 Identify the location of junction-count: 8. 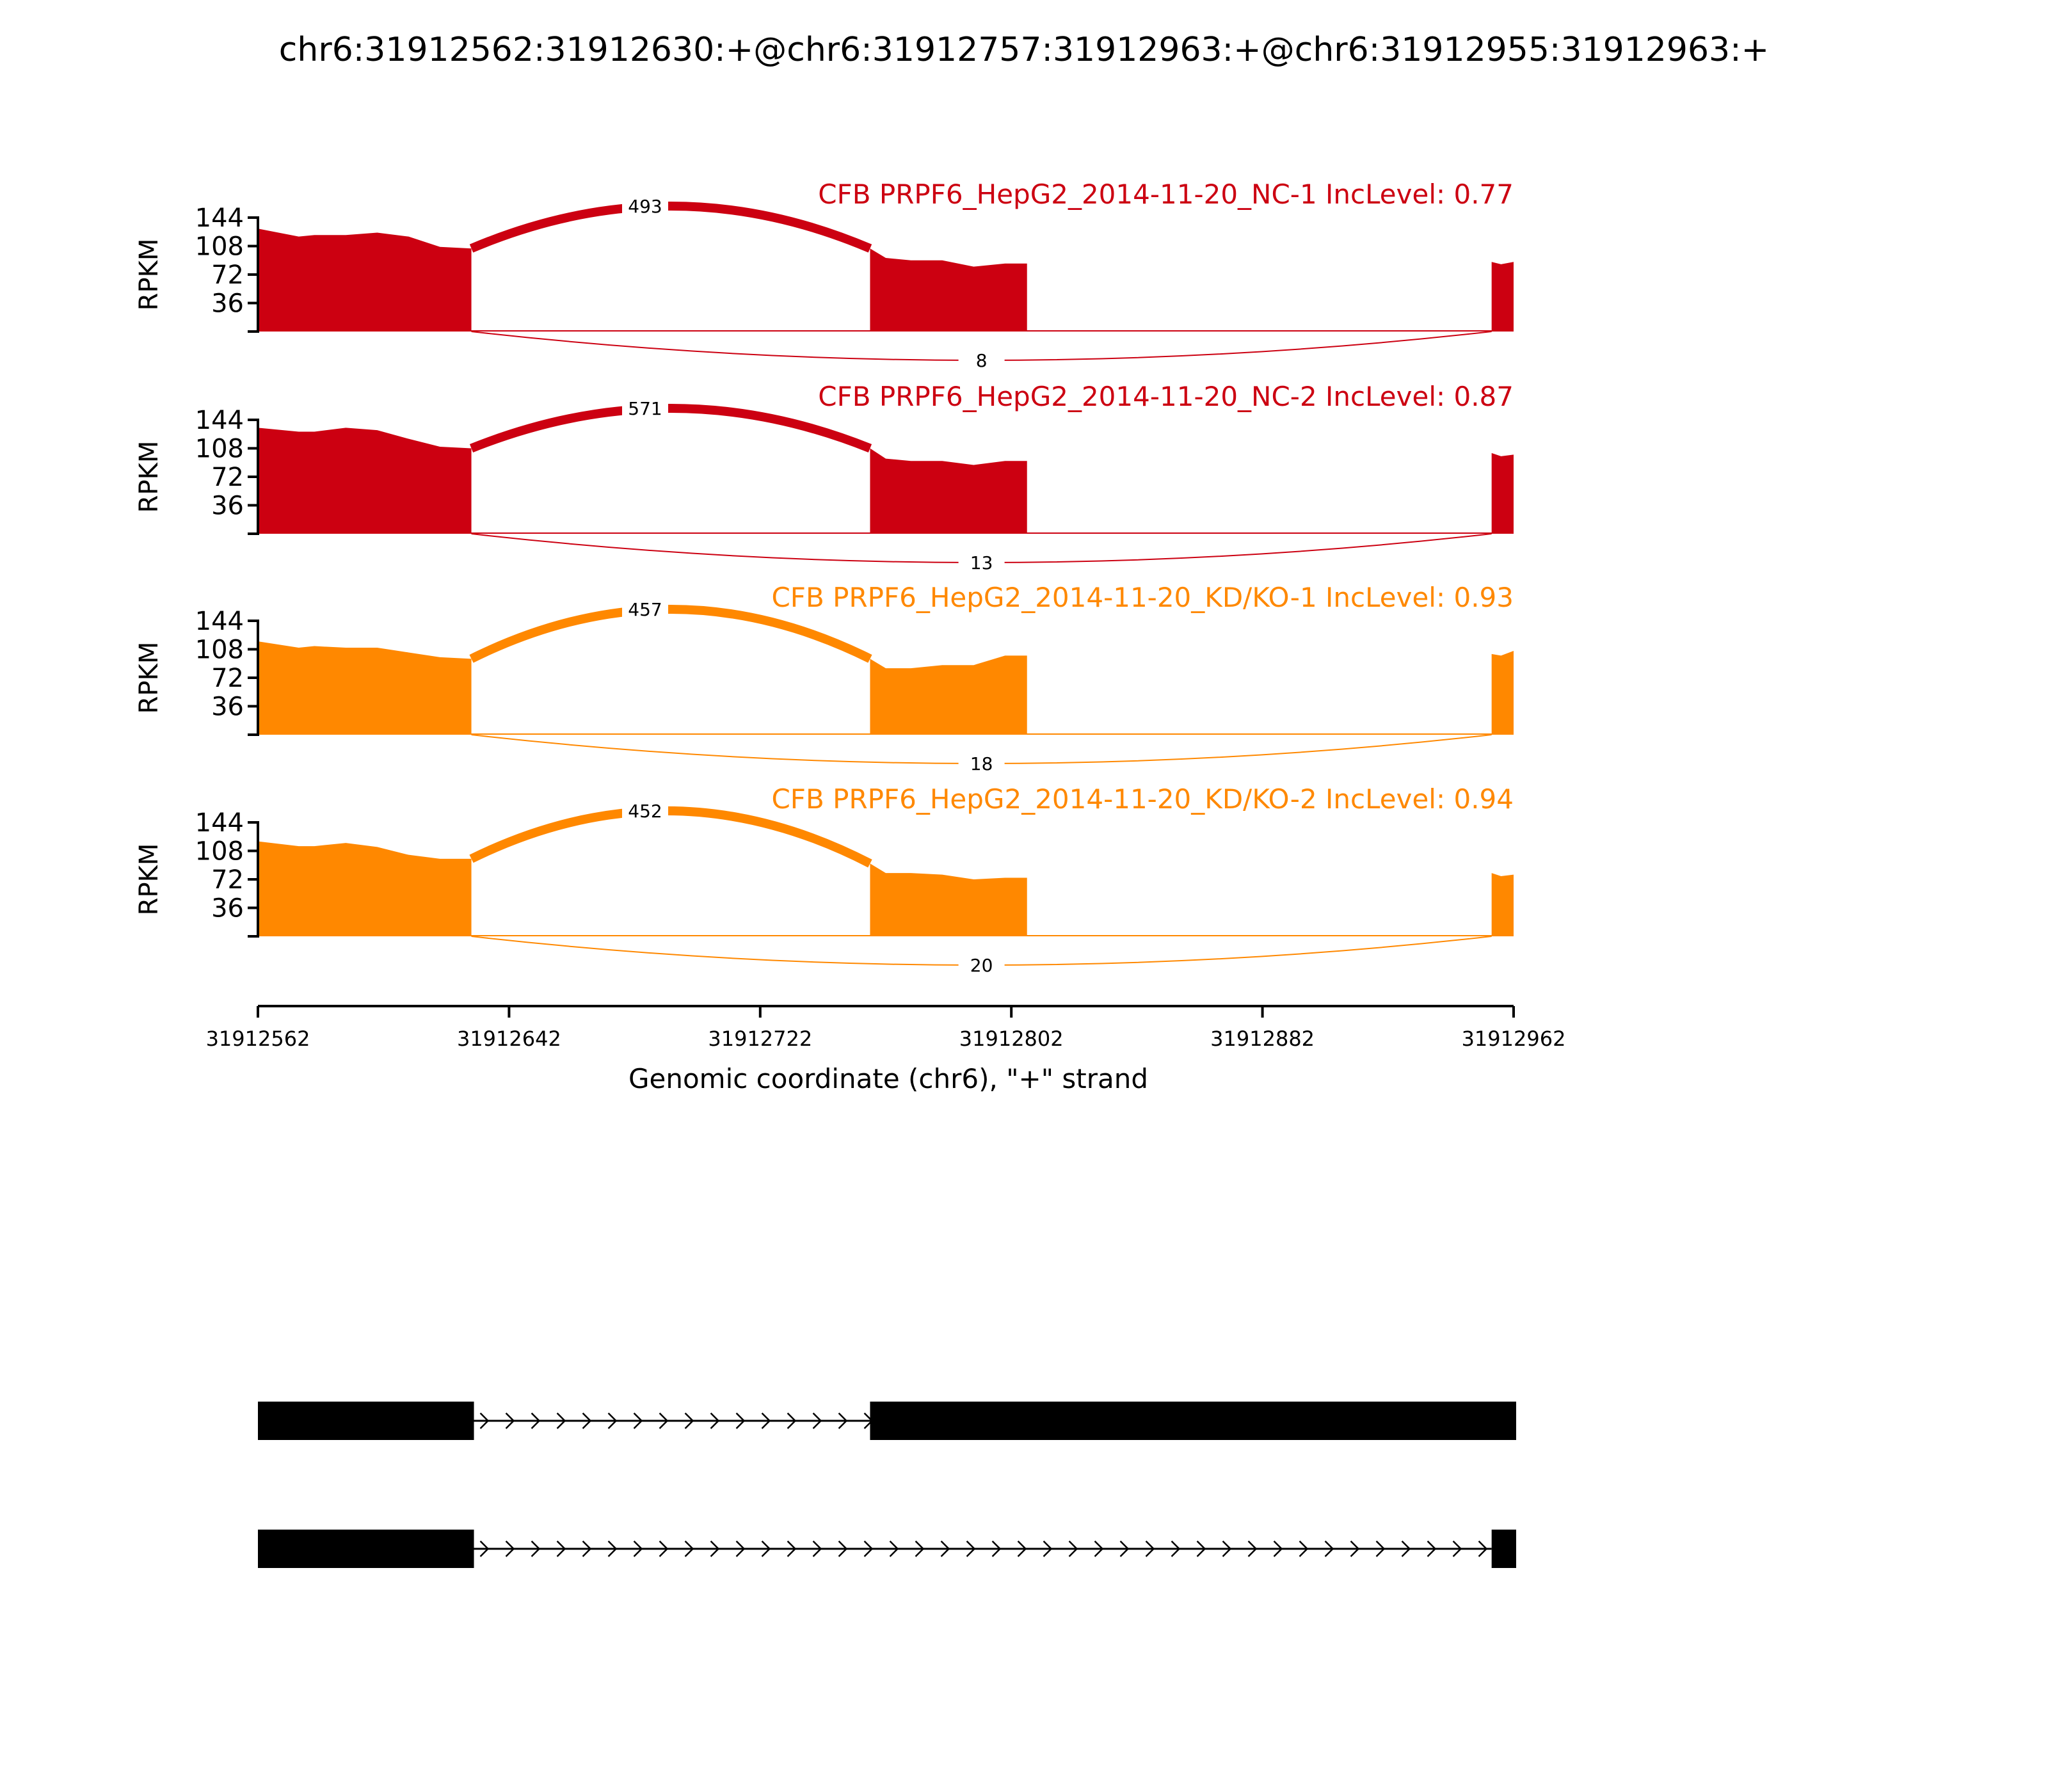
(982, 360).